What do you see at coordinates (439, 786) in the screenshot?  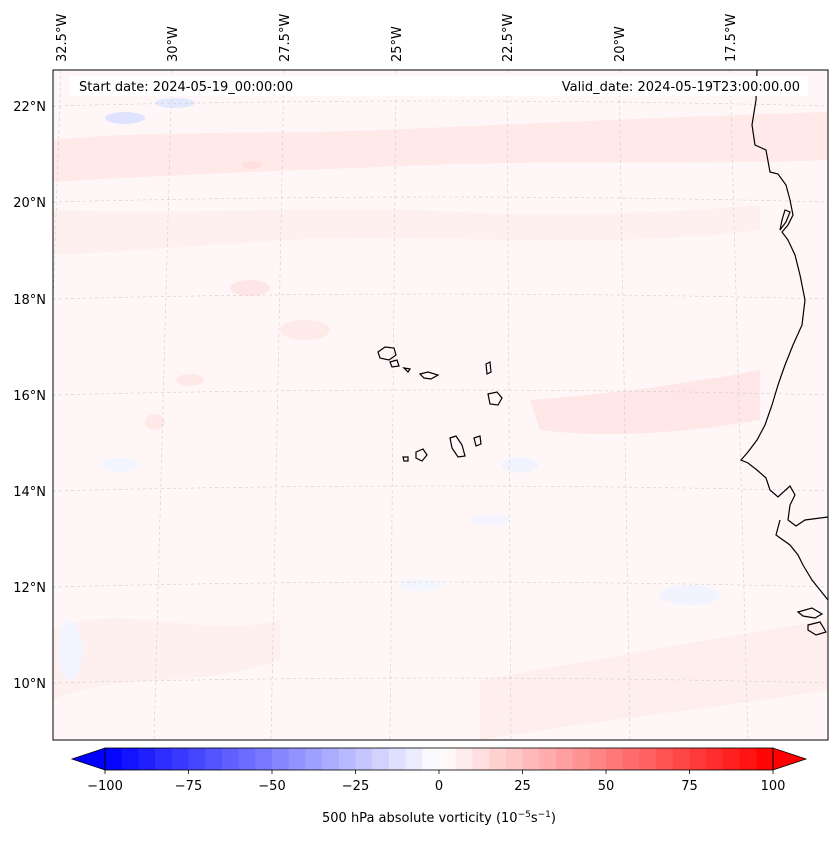 I see `colorbar-tick-label: 0` at bounding box center [439, 786].